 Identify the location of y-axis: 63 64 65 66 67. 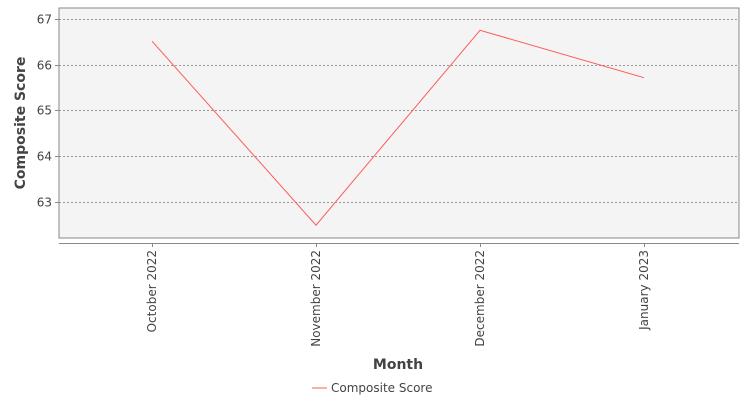
(48, 111).